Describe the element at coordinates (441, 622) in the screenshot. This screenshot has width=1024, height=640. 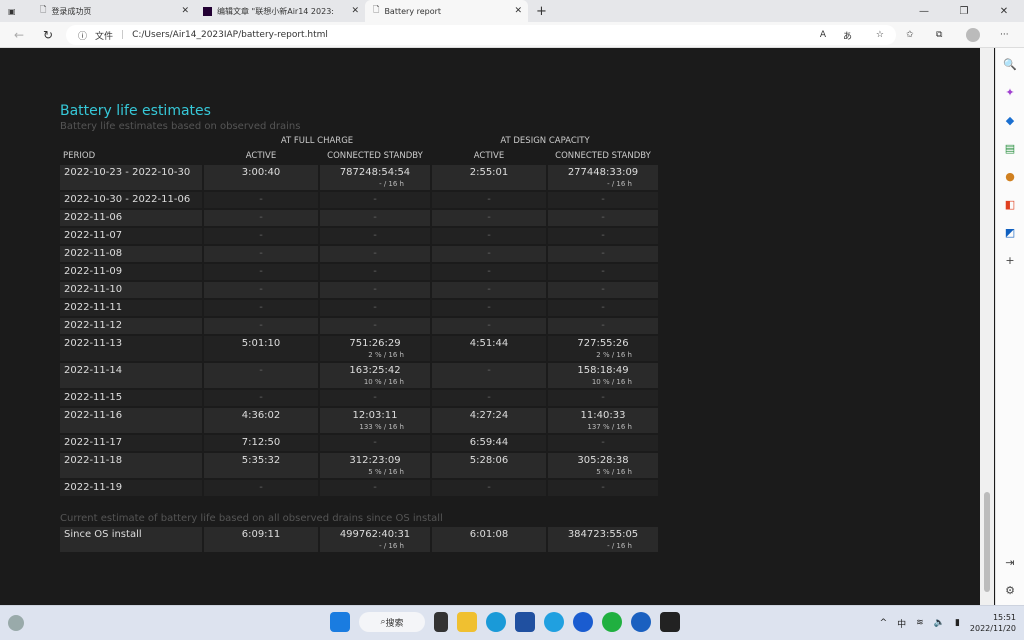
I see `task-view-icon` at that location.